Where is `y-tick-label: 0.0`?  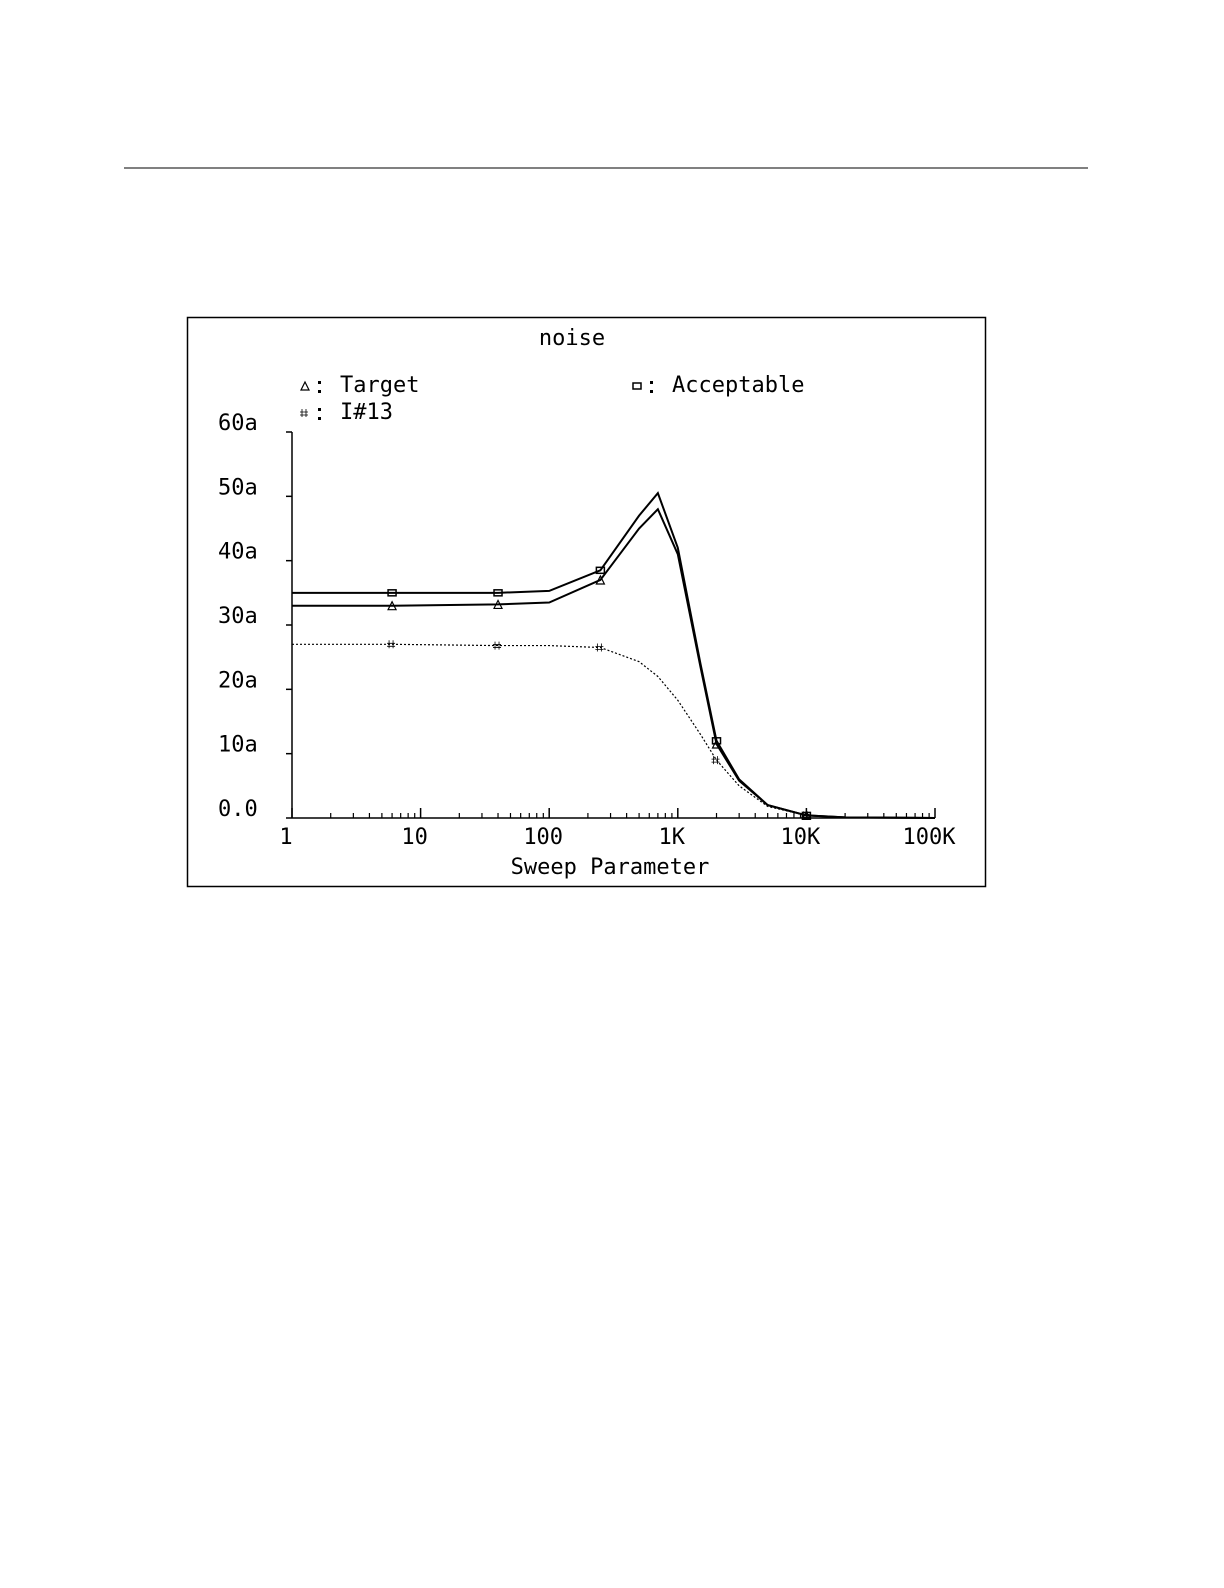 y-tick-label: 0.0 is located at coordinates (238, 809).